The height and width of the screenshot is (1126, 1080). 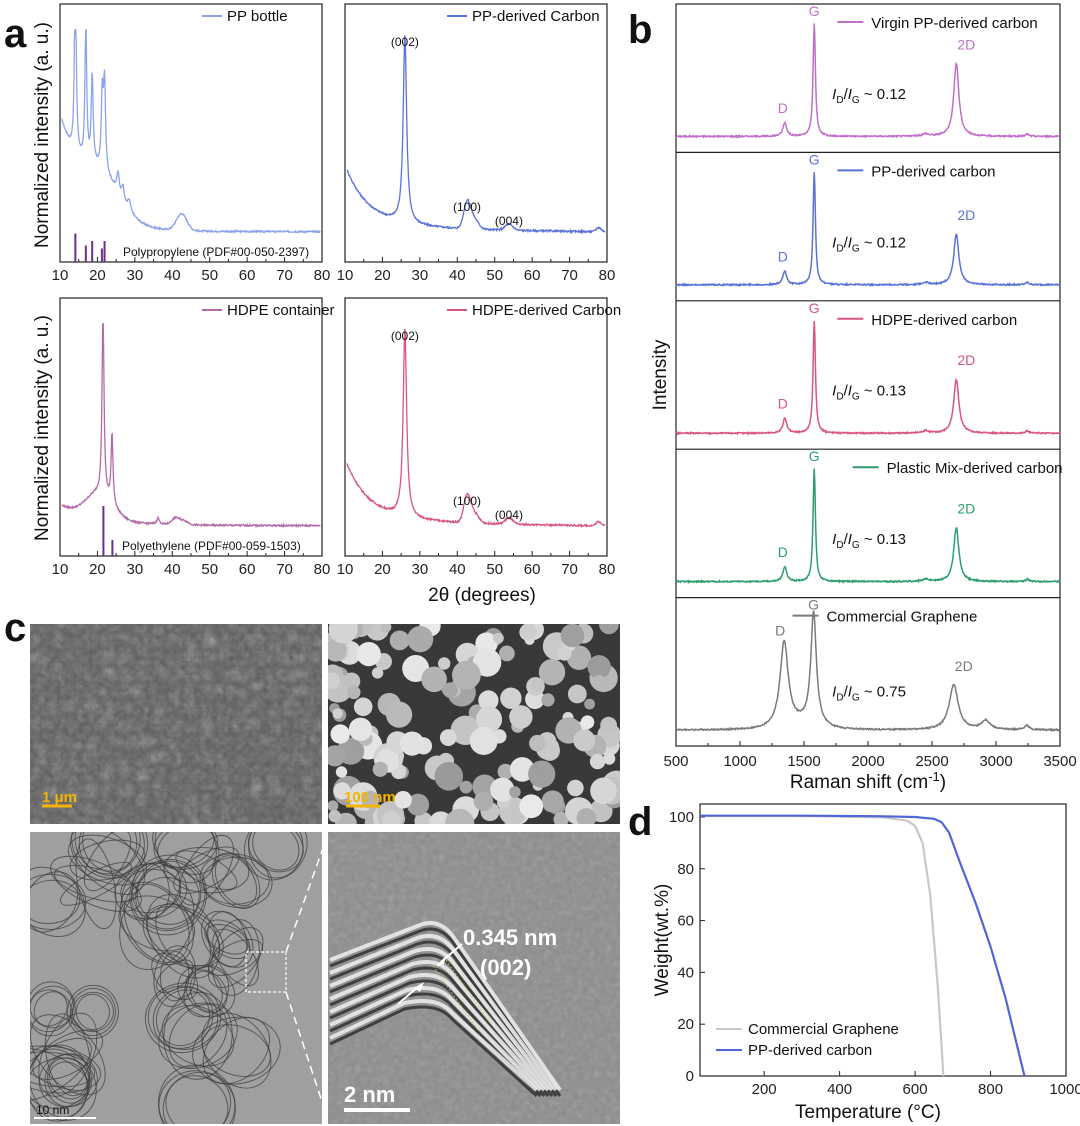 What do you see at coordinates (1064, 1089) in the screenshot?
I see `tga-x-tick-label: 1000` at bounding box center [1064, 1089].